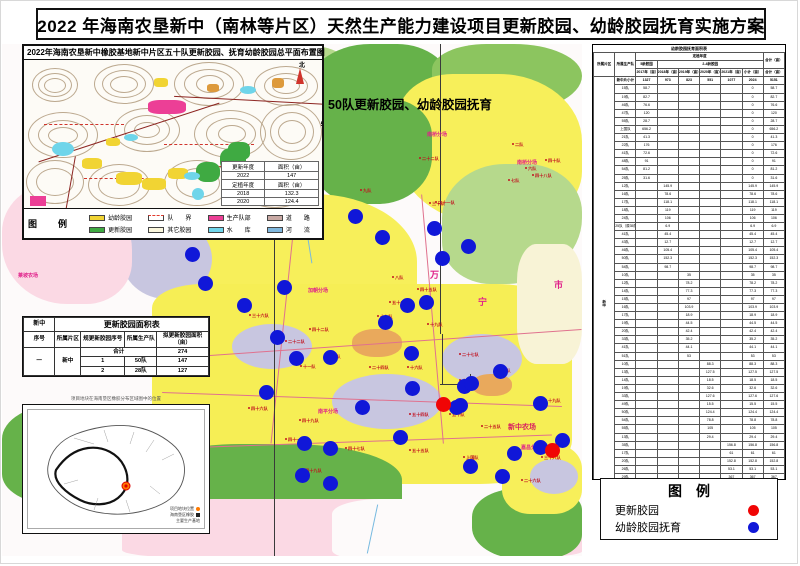 The image size is (800, 566). Describe the element at coordinates (689, 275) in the screenshot. I see `table-row: 10队 35 35 35` at that location.